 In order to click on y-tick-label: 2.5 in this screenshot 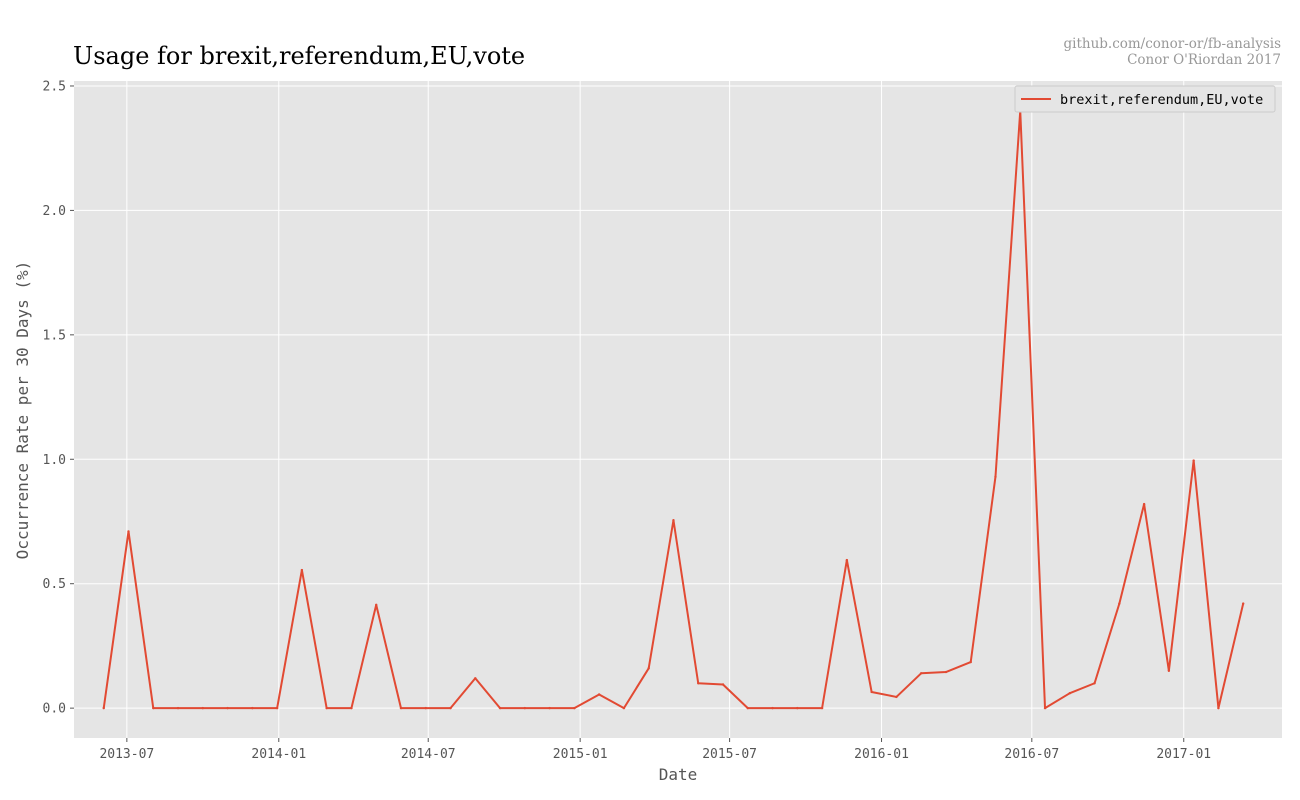, I will do `click(54, 86)`.